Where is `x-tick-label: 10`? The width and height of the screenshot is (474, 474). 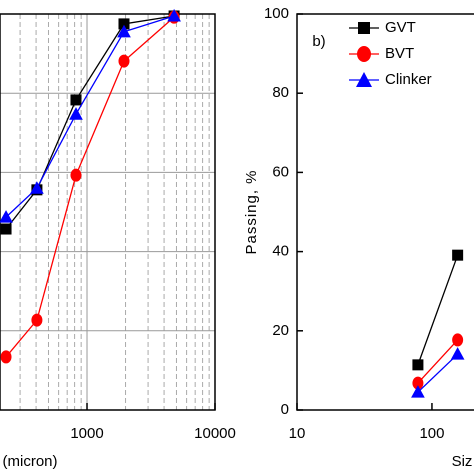
x-tick-label: 10 is located at coordinates (297, 433).